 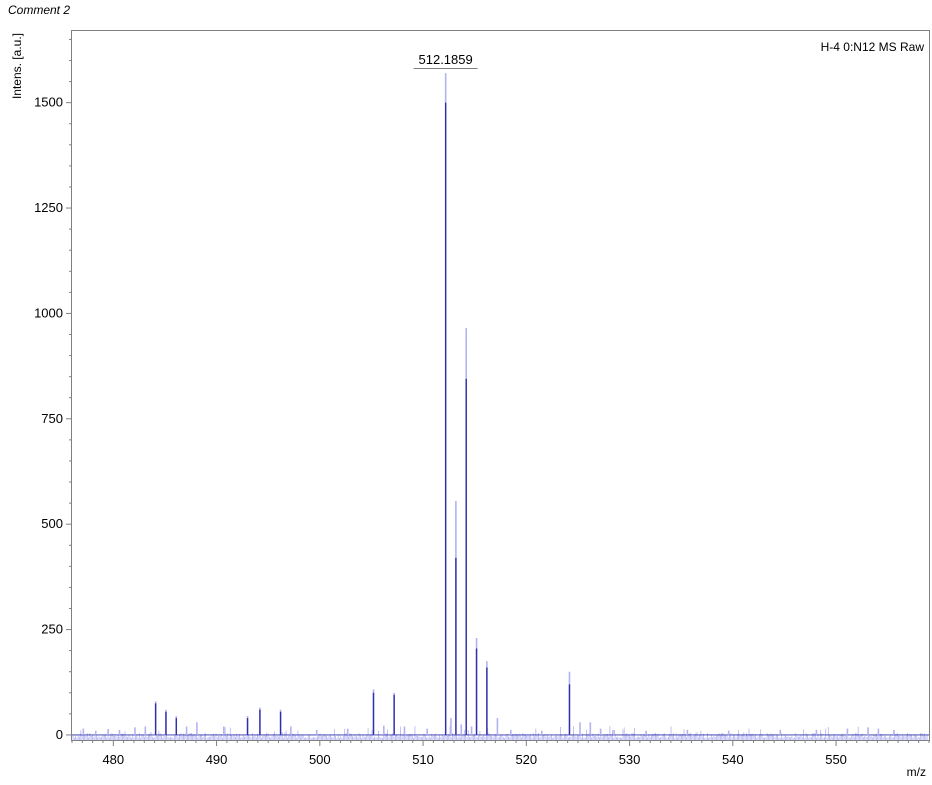 I want to click on peak-label: 512.1859, so click(x=446, y=59).